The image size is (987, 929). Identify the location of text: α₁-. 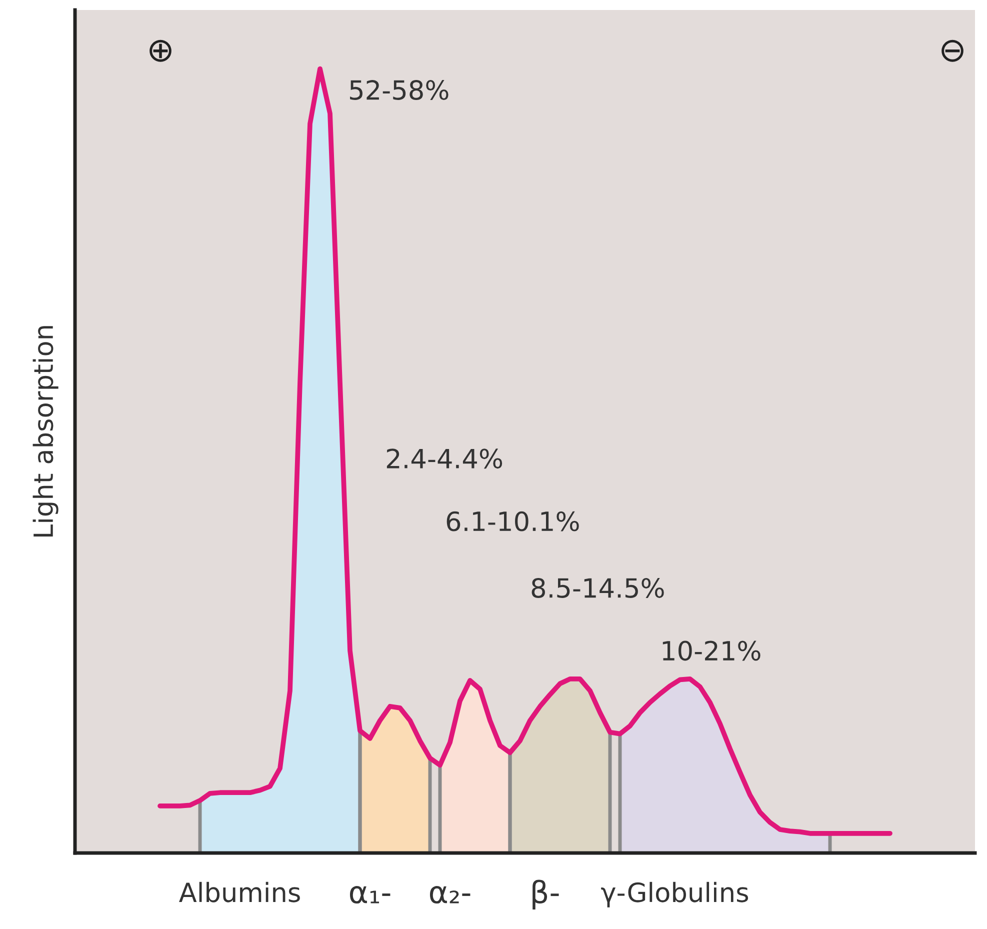
(370, 895).